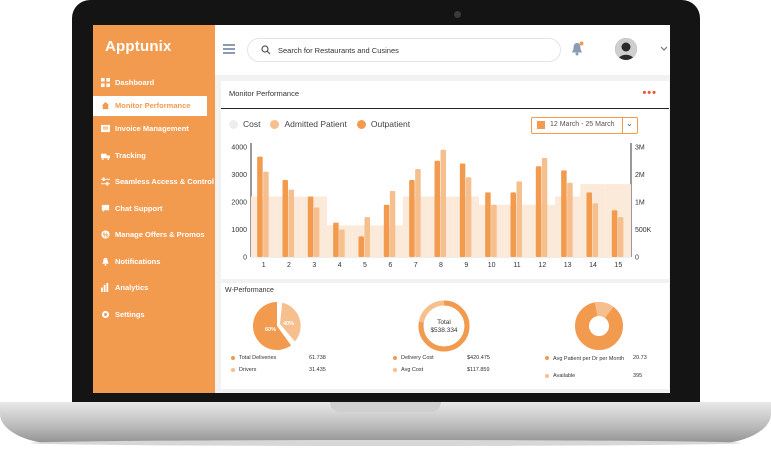  What do you see at coordinates (444, 322) in the screenshot?
I see `donut-center-label: Total` at bounding box center [444, 322].